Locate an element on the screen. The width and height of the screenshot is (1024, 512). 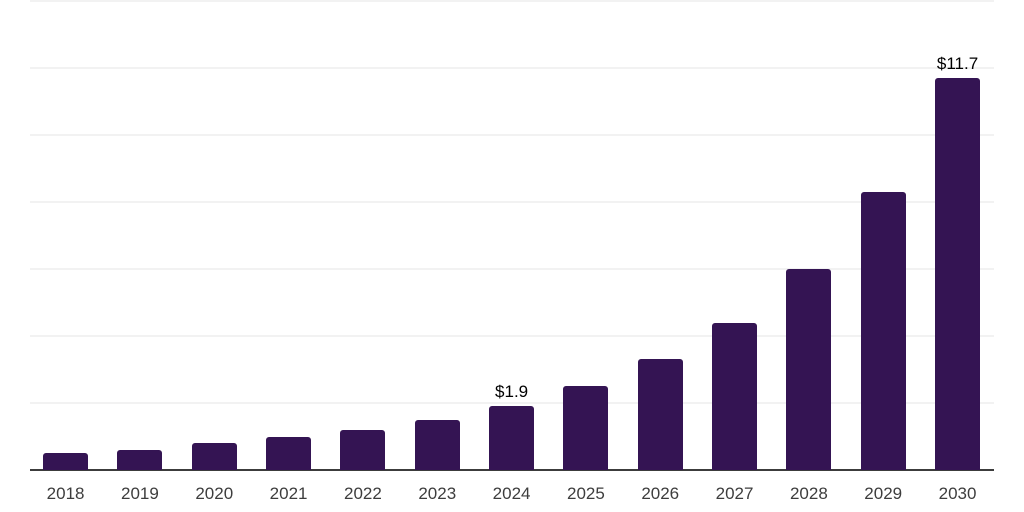
x-tick-label-2023: 2023 is located at coordinates (437, 493).